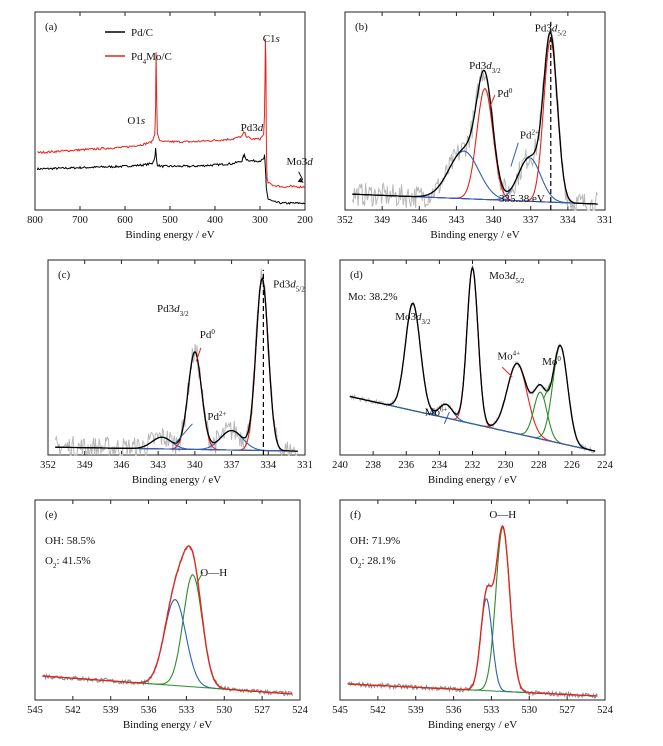 The height and width of the screenshot is (746, 663). Describe the element at coordinates (355, 515) in the screenshot. I see `panel-label: (f)` at that location.